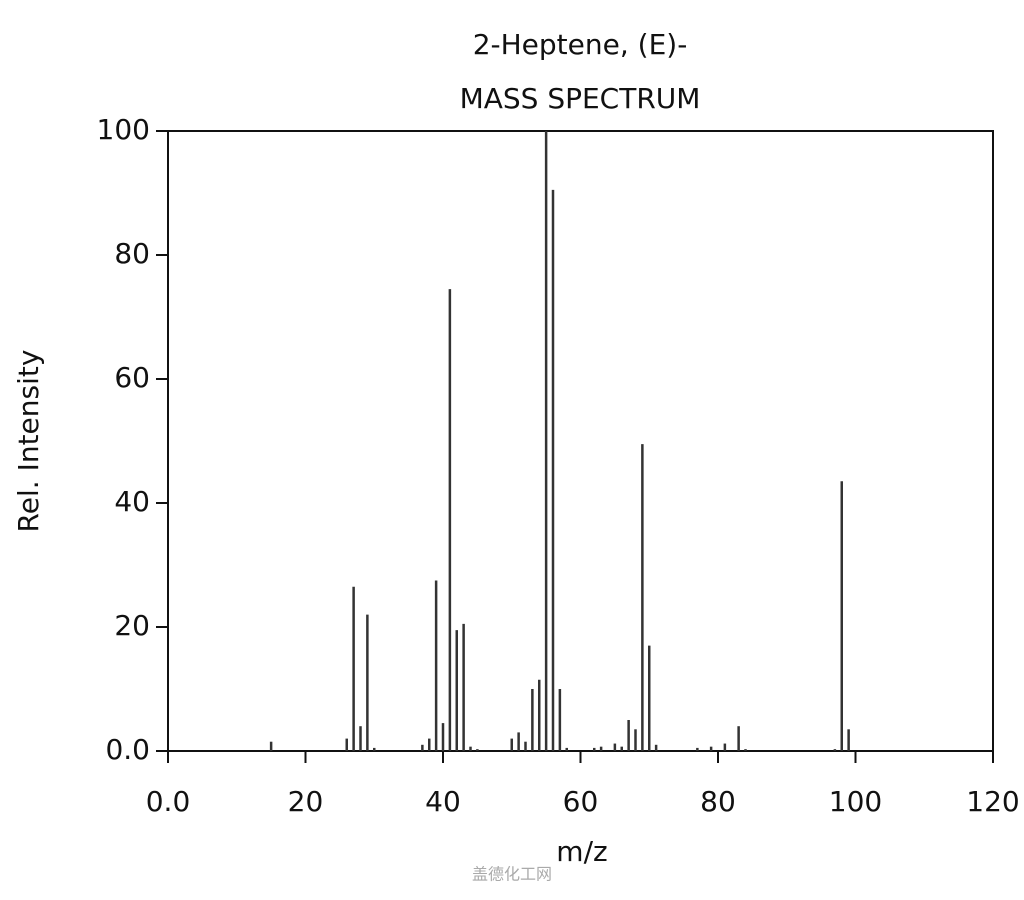 The height and width of the screenshot is (900, 1024). I want to click on chart-title: 2-Heptene, (E)-, so click(580, 44).